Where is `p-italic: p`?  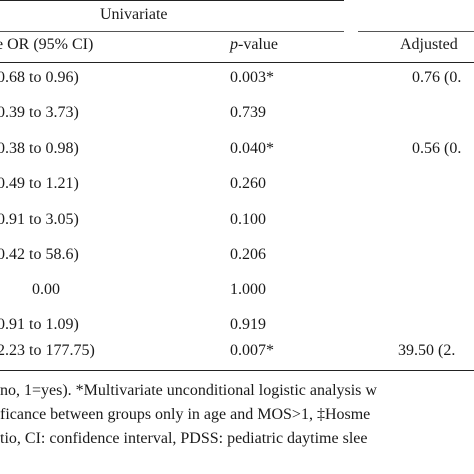
p-italic: p is located at coordinates (234, 44).